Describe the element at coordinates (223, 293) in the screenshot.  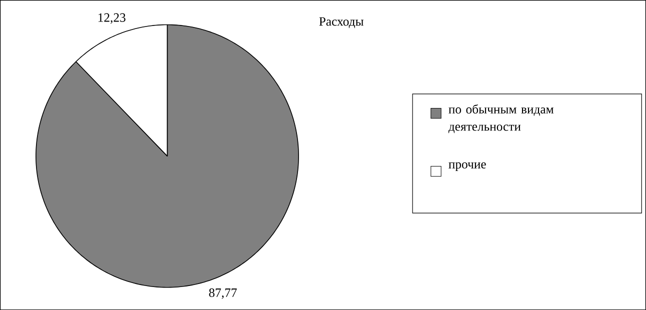
I see `data-label: 87,77` at that location.